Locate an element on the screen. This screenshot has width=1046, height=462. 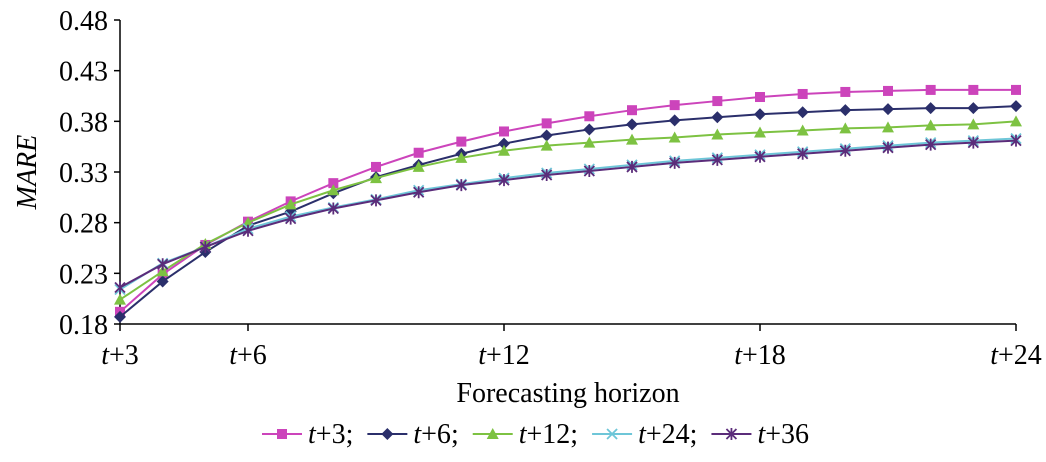
x-tick-label-suffix: +12 is located at coordinates (508, 355).